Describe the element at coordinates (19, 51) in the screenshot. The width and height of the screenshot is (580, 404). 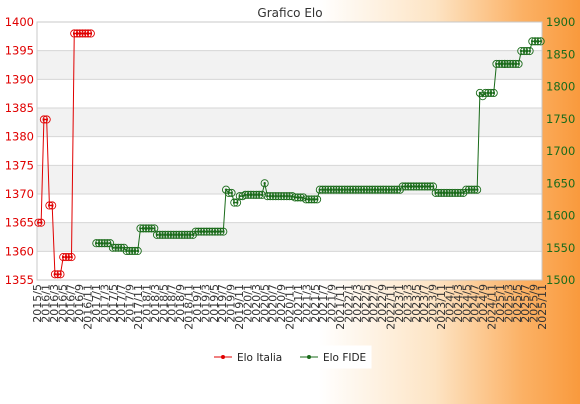
I see `left-tick-label: 1395` at that location.